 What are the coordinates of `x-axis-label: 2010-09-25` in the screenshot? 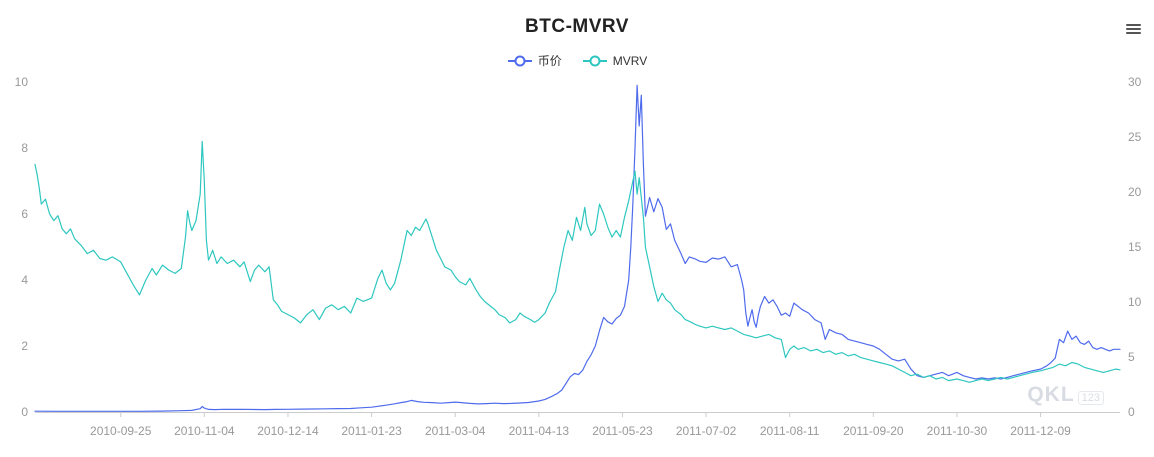 It's located at (121, 431).